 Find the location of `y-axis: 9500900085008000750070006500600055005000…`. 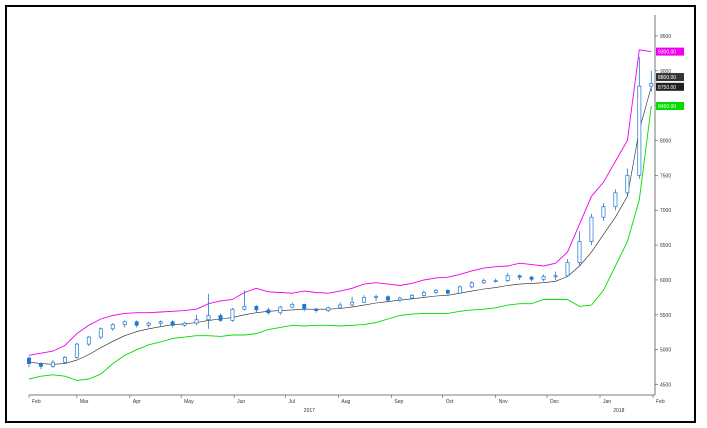

y-axis: 9500900085008000750070006500600055005000… is located at coordinates (662, 205).